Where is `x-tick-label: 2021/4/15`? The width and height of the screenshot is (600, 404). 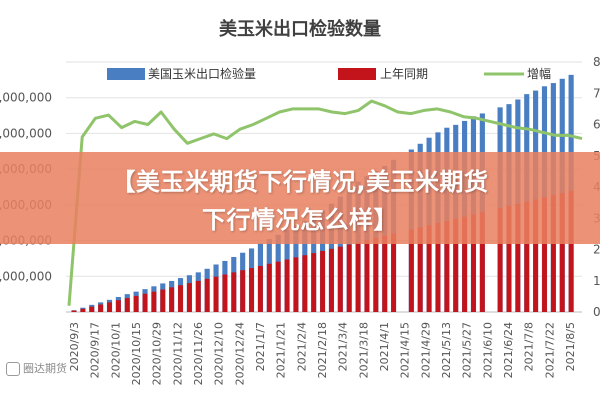 x-tick-label: 2021/4/15 is located at coordinates (405, 350).